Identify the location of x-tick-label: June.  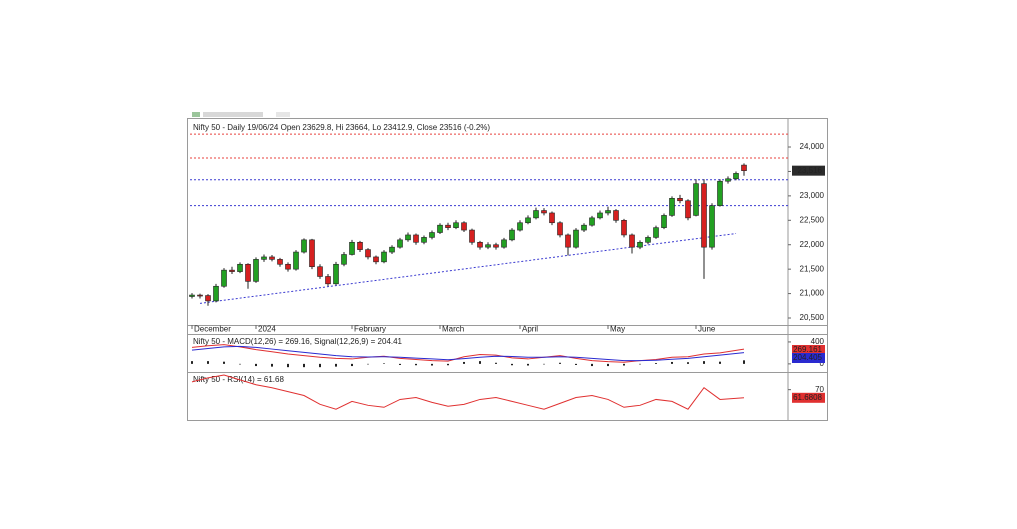
(707, 329).